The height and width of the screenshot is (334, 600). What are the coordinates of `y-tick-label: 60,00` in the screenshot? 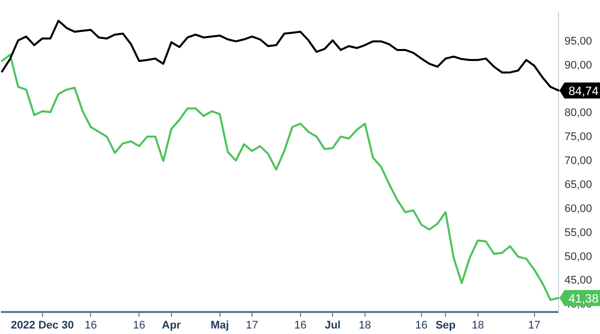 It's located at (578, 208).